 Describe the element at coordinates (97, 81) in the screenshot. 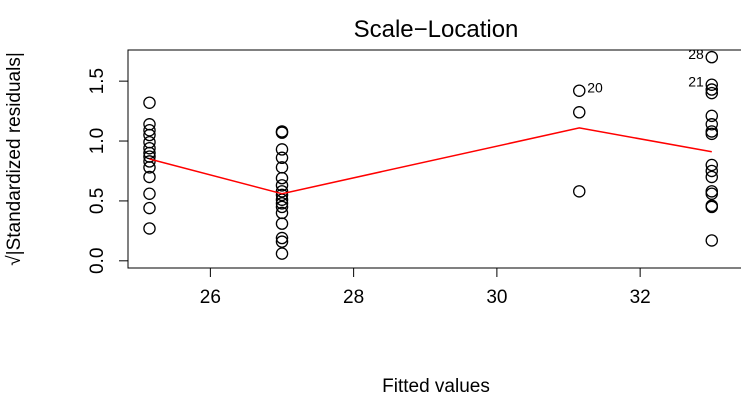

I see `y-tick-label: 1.5` at that location.